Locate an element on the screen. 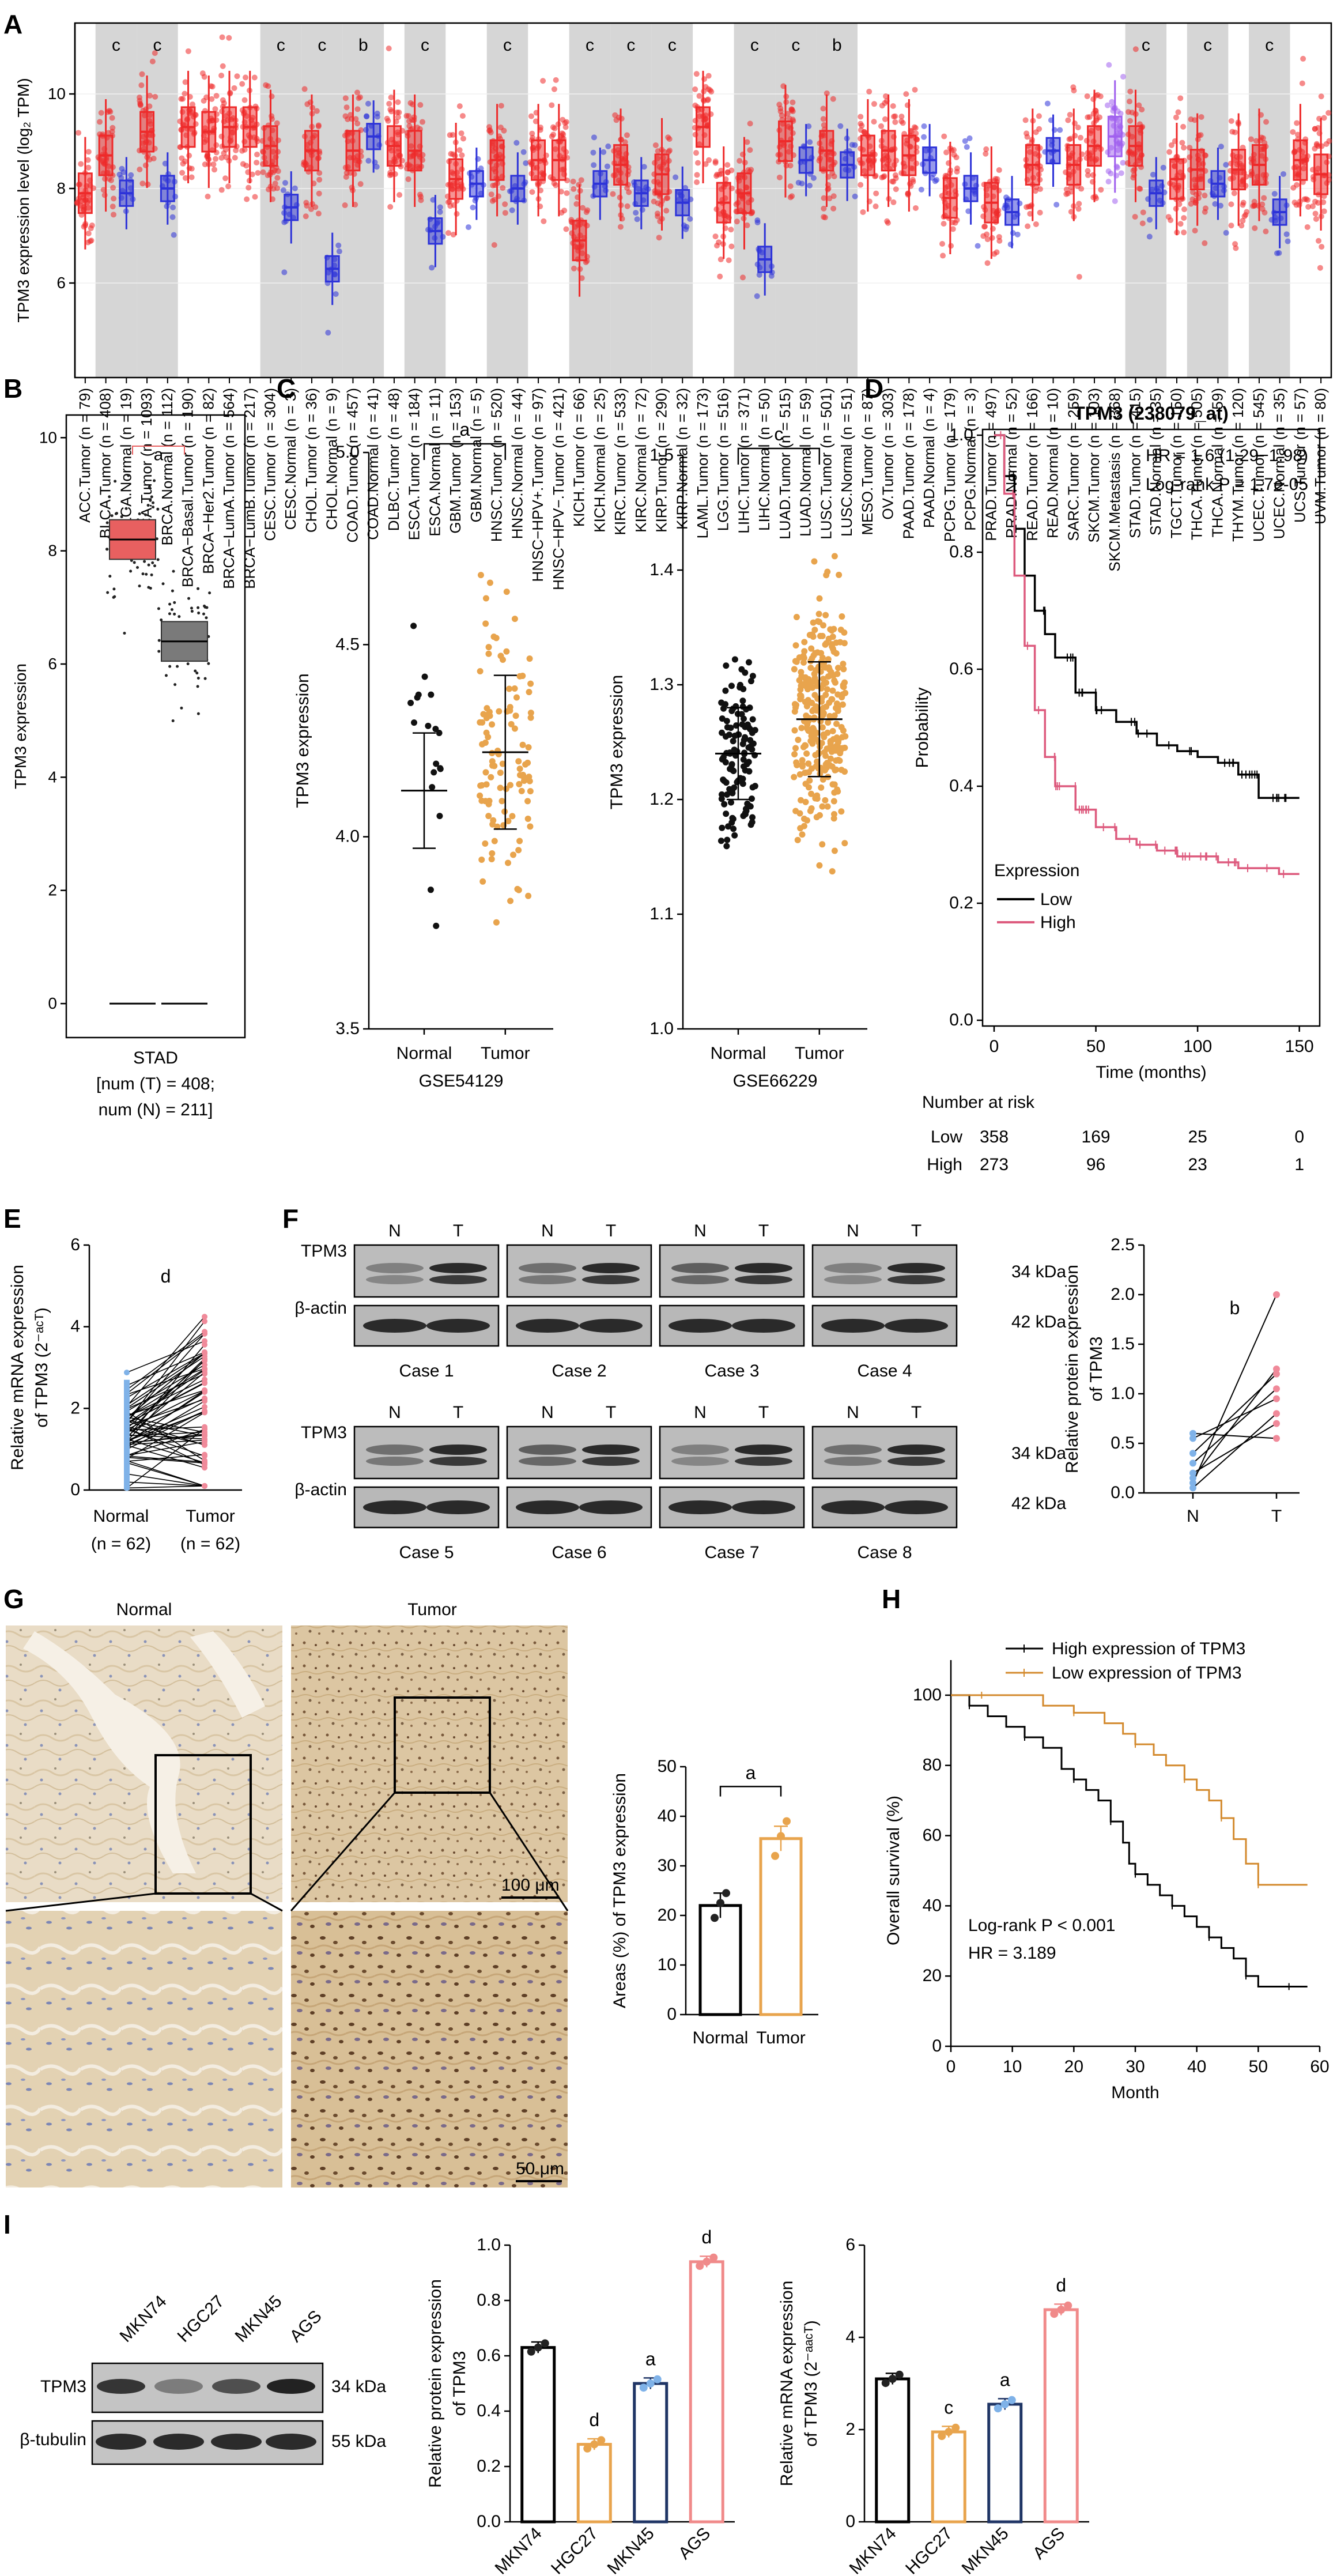 Image resolution: width=1337 pixels, height=2576 pixels. y-axis-title: TPM3 expression is located at coordinates (20, 726).